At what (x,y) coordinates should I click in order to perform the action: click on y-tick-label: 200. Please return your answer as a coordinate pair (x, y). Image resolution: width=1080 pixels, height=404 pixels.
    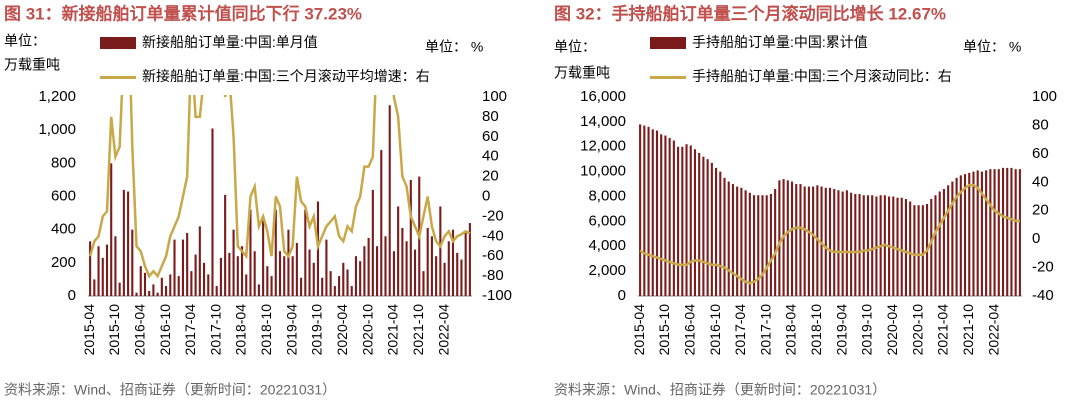
    Looking at the image, I should click on (63, 262).